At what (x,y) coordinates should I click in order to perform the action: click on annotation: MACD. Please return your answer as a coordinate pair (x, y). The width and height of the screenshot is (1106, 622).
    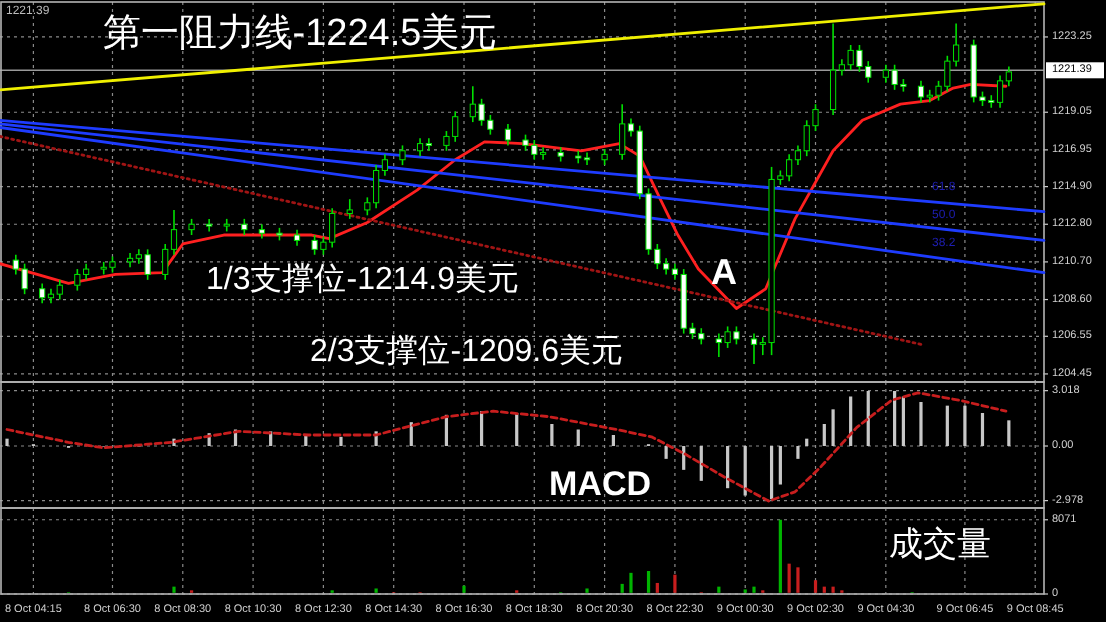
    Looking at the image, I should click on (600, 484).